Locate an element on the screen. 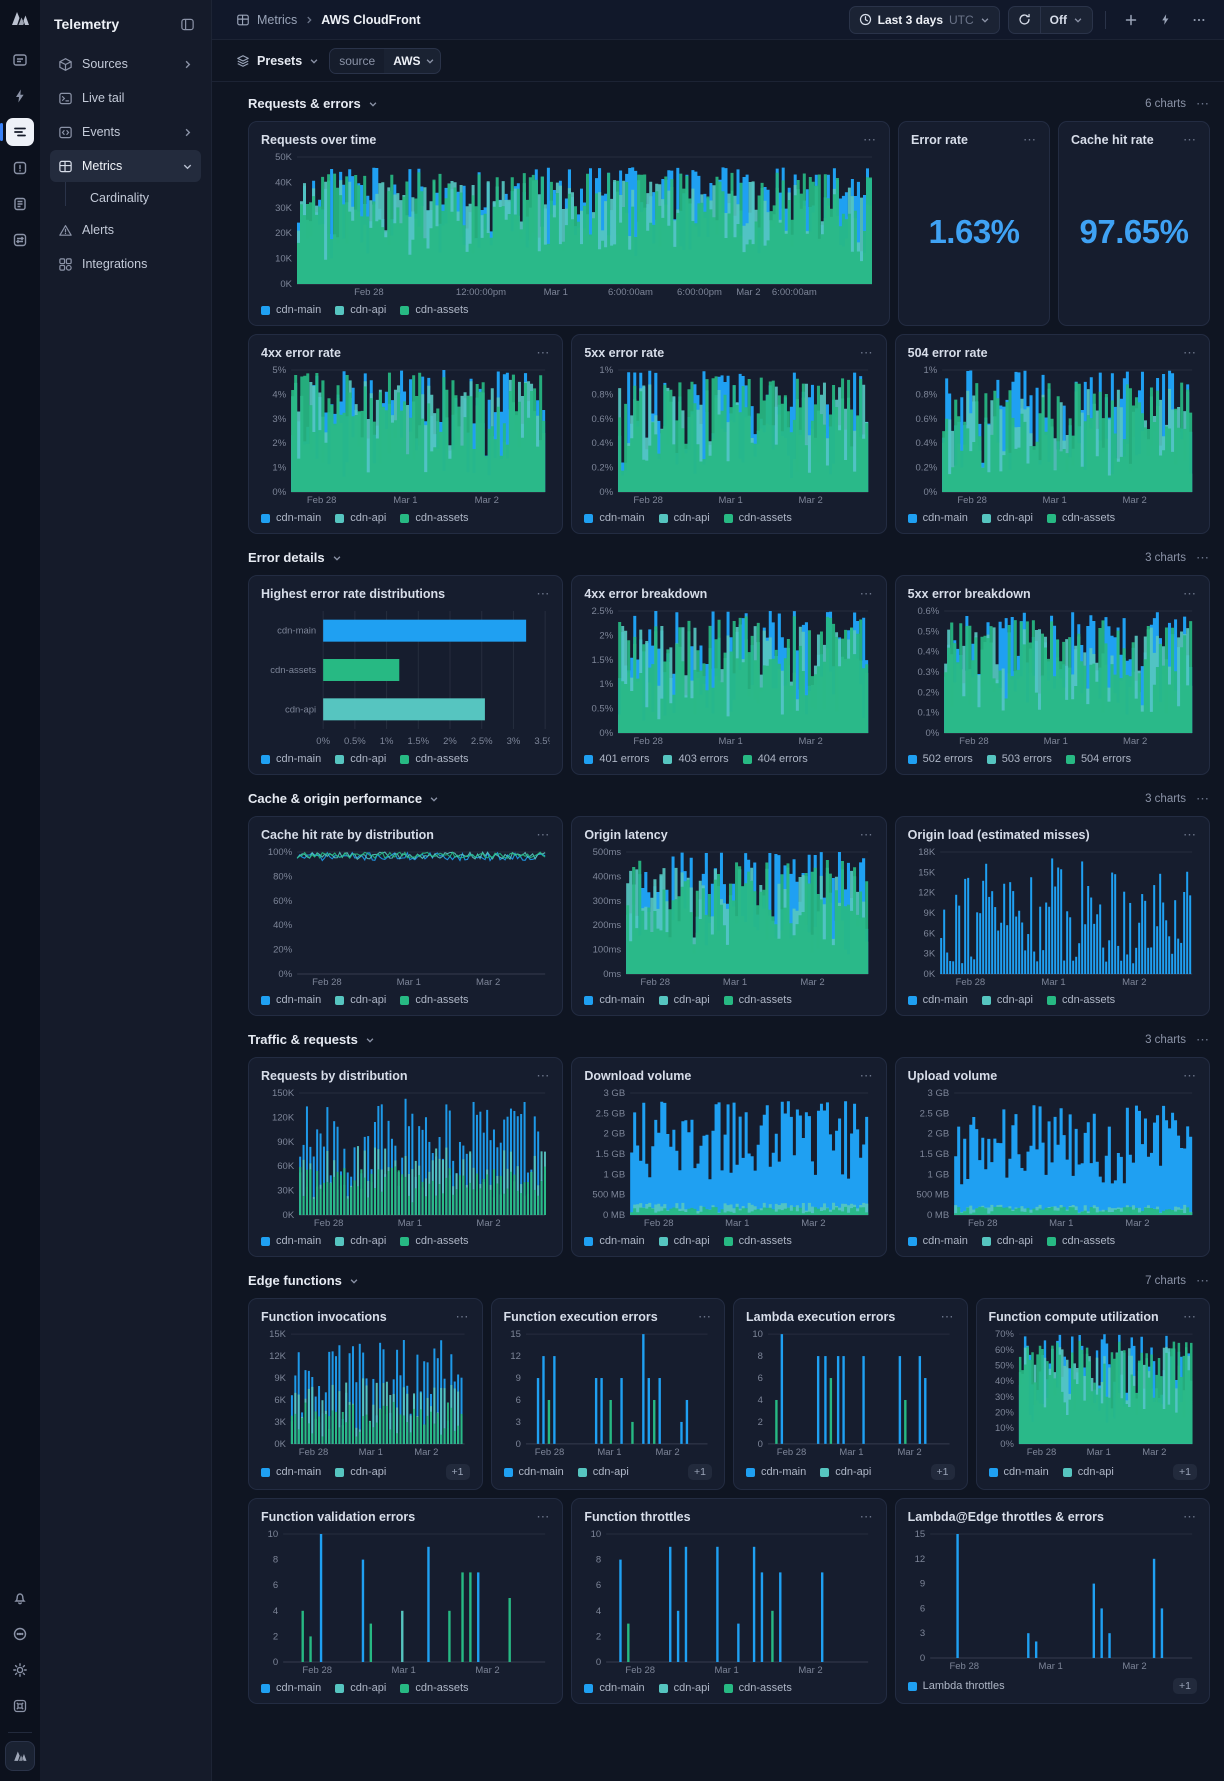 This screenshot has width=1224, height=1781. legend-item: 401 errors is located at coordinates (616, 759).